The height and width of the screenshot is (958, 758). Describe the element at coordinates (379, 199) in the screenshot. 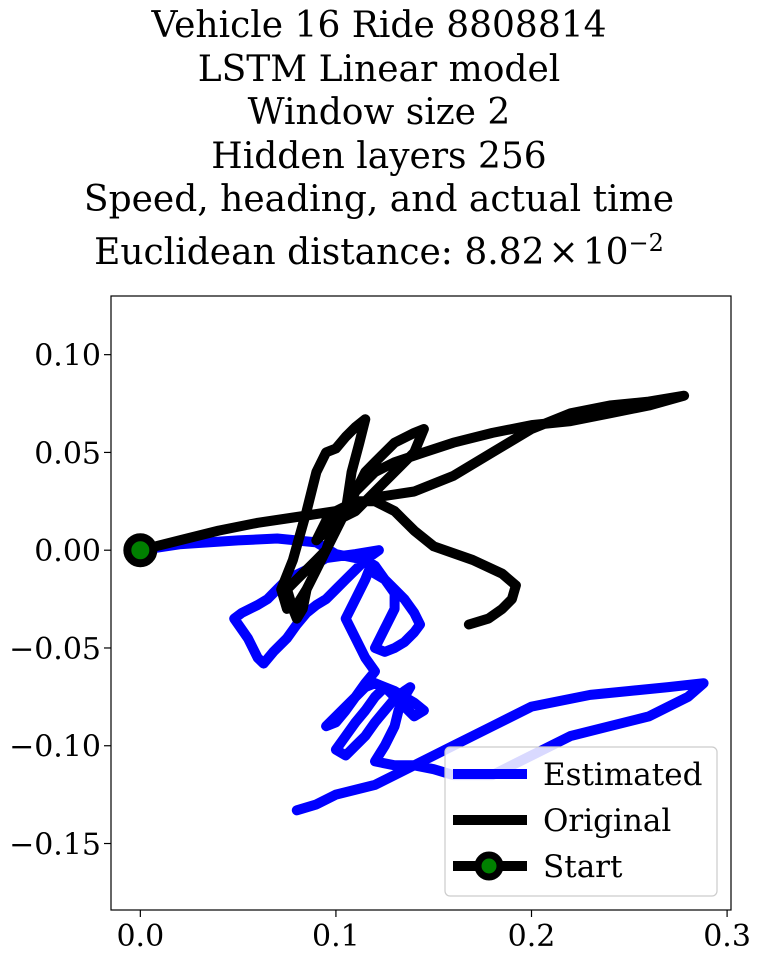

I see `title-line-5: Speed, heading, and actual time` at that location.